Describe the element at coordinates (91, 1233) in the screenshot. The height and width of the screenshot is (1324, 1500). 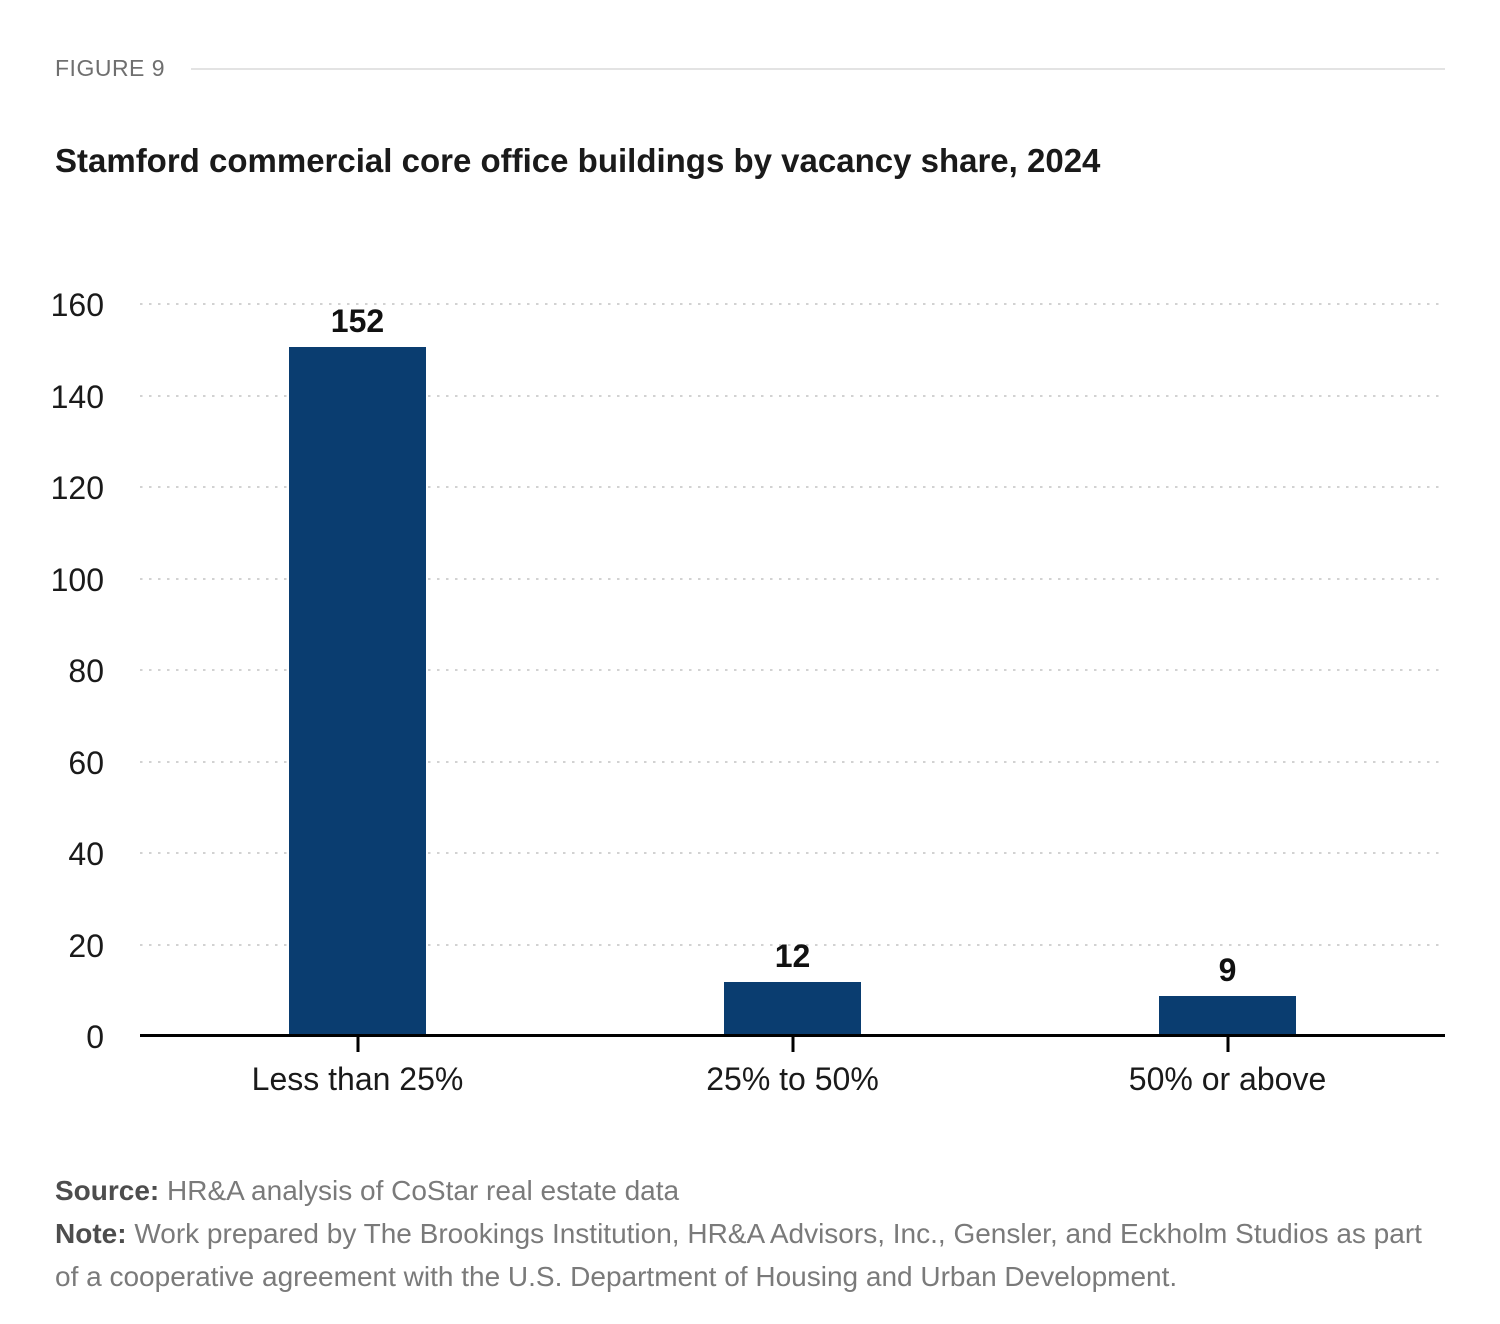
I see `note-label: Note:` at that location.